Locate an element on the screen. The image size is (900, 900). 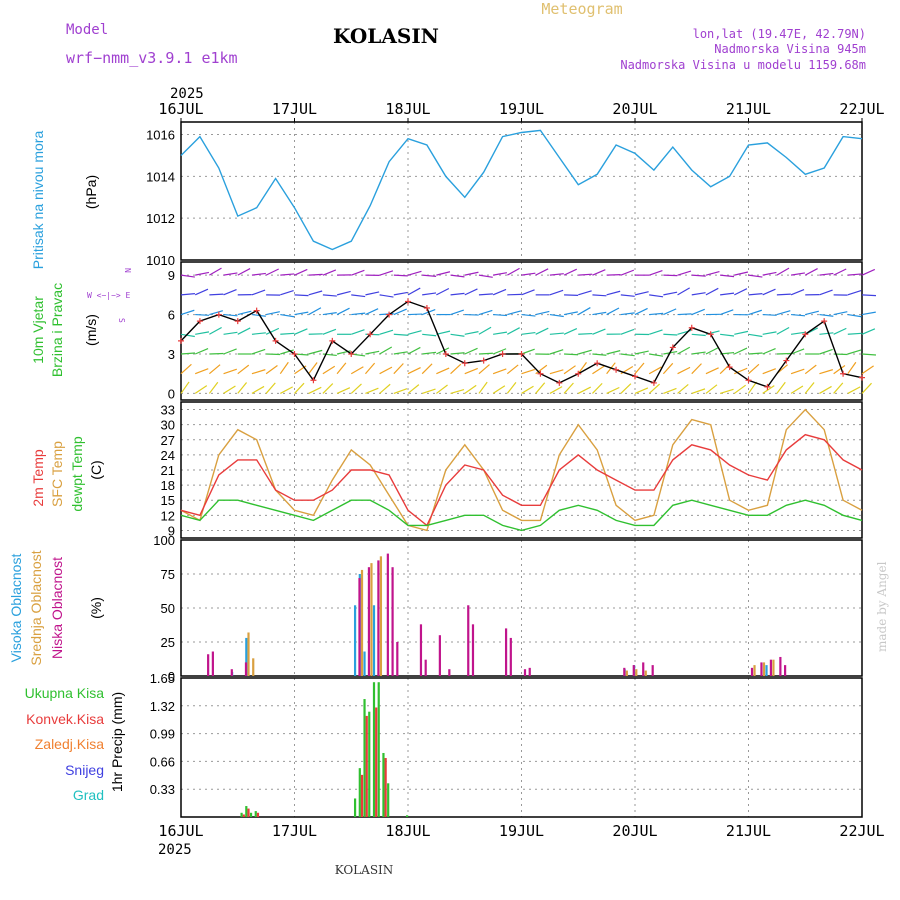
y-tick-label: 50 is located at coordinates (168, 608).